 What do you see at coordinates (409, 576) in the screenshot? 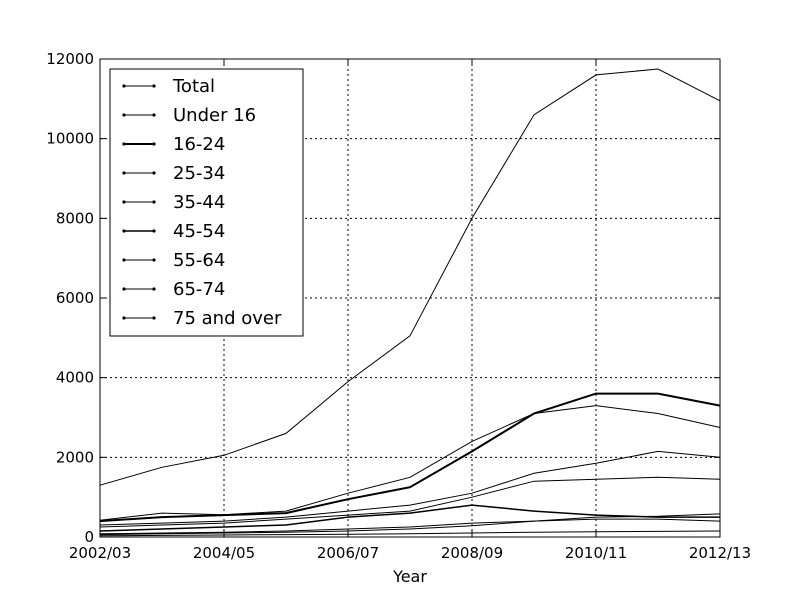
I see `x-axis-label: Year` at bounding box center [409, 576].